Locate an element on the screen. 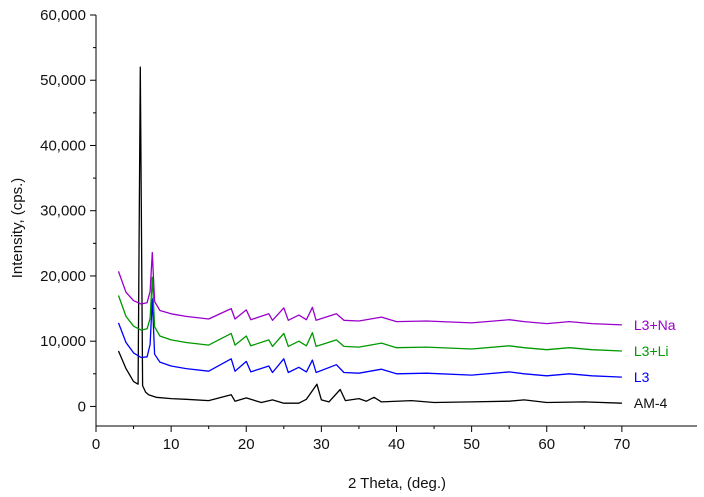 The width and height of the screenshot is (704, 497). y-tick-label: 40,000 is located at coordinates (63, 145).